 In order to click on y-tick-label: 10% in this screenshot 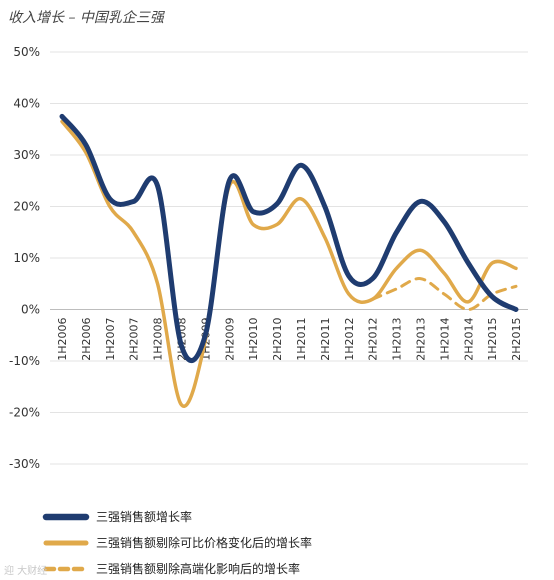, I will do `click(26, 258)`.